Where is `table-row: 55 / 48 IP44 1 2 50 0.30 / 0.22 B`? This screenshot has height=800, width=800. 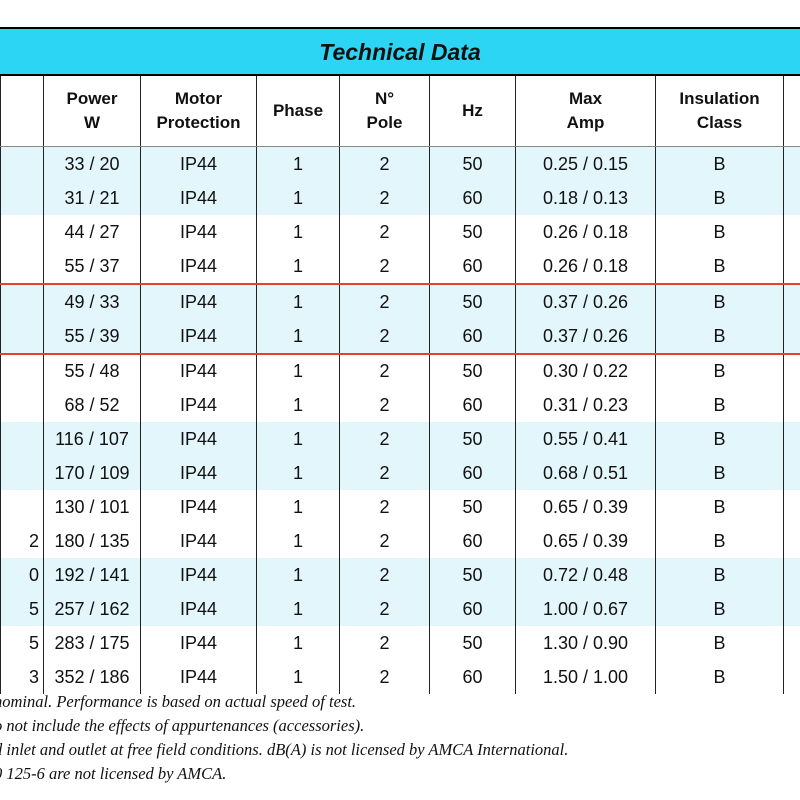
table-row: 55 / 48 IP44 1 2 50 0.30 / 0.22 B is located at coordinates (400, 371).